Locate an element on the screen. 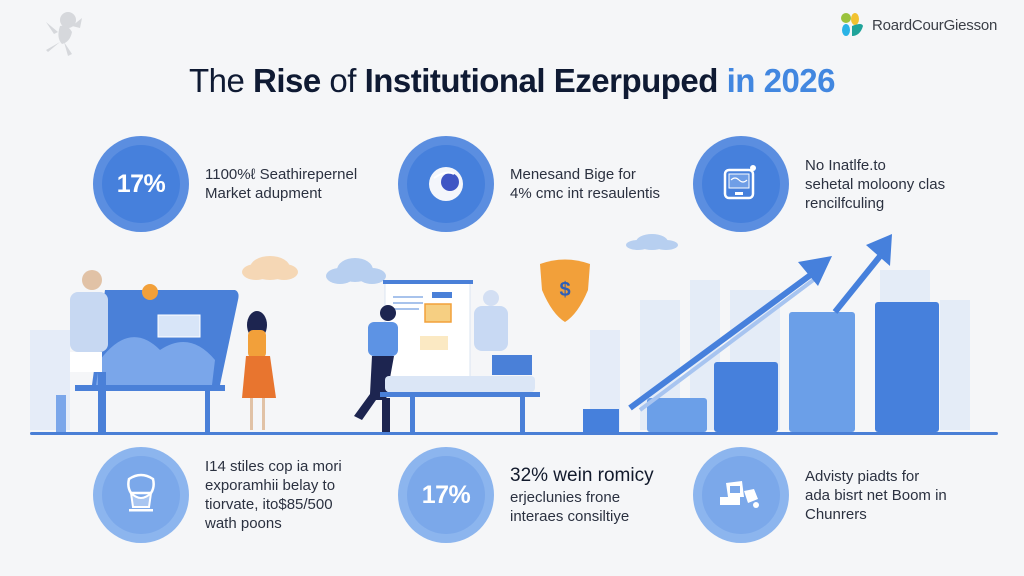  title-part: Rise is located at coordinates (287, 80).